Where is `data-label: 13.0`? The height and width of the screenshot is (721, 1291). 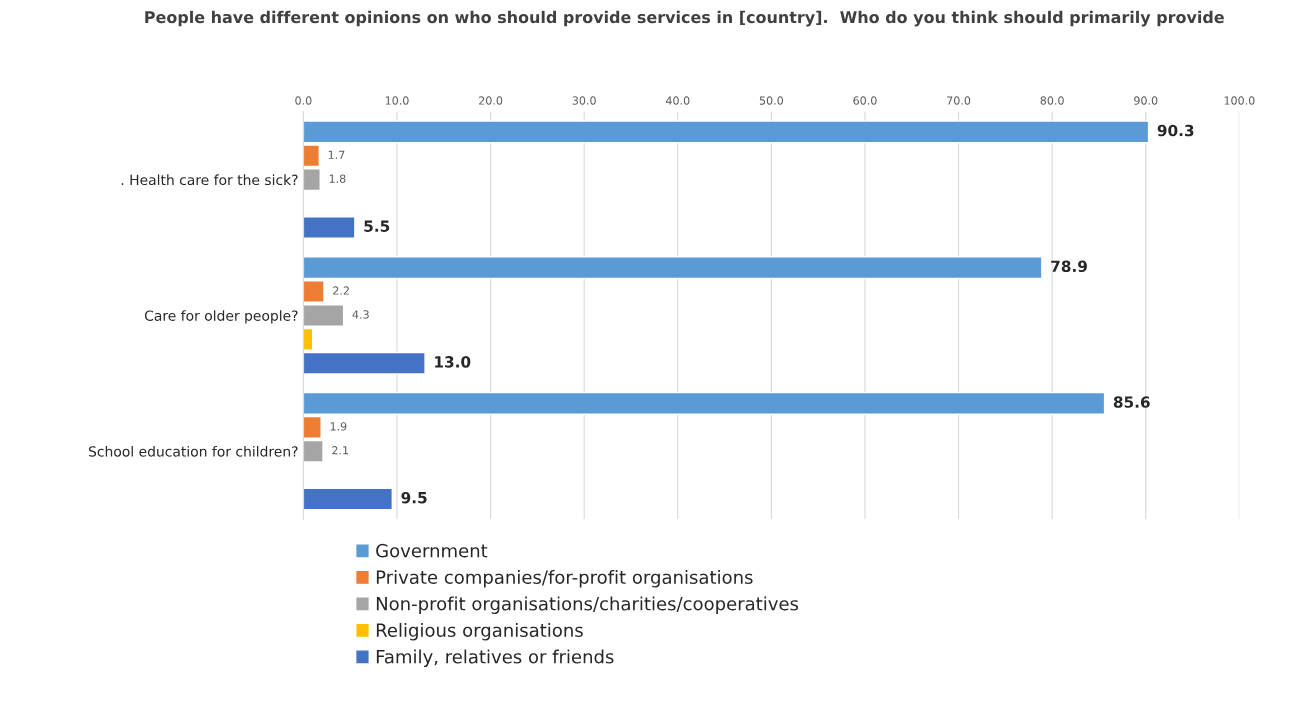 data-label: 13.0 is located at coordinates (453, 362).